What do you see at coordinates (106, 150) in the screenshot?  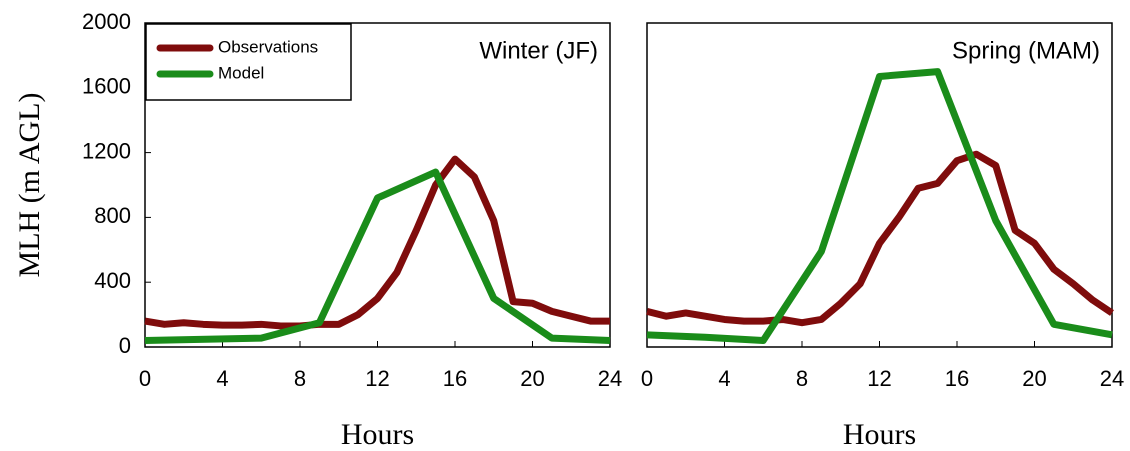 I see `y-tick-label: 1200` at bounding box center [106, 150].